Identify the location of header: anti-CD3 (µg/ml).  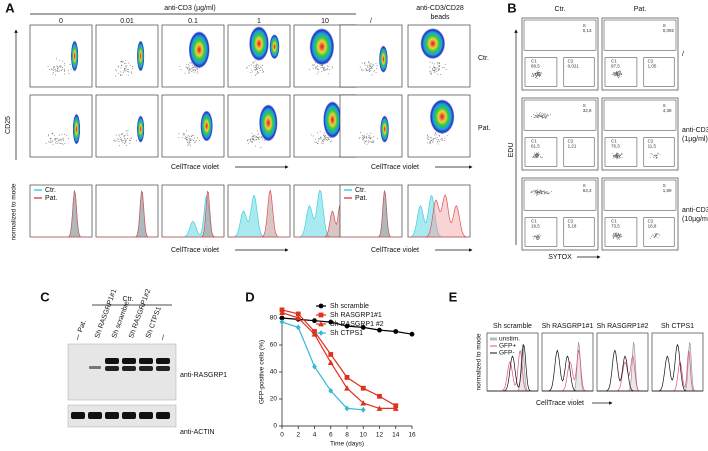
(190, 8).